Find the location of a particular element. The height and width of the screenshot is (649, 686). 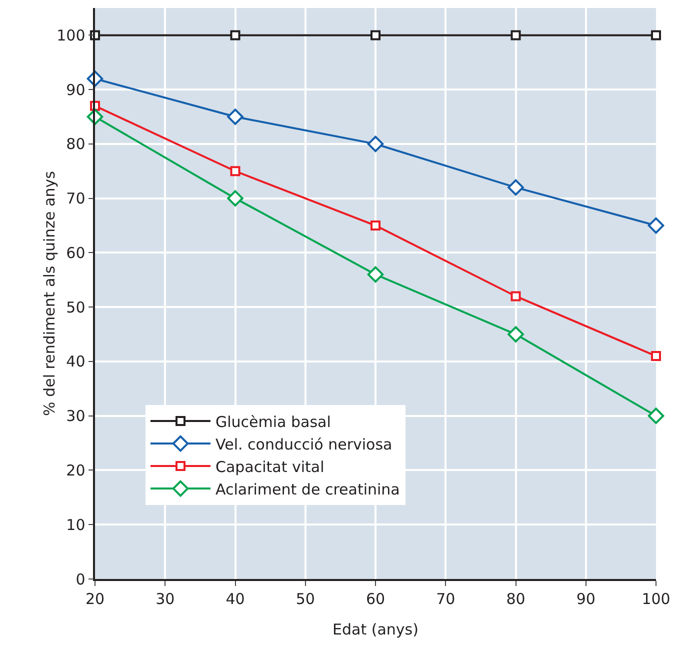

y-tick-label: 50 is located at coordinates (76, 307).